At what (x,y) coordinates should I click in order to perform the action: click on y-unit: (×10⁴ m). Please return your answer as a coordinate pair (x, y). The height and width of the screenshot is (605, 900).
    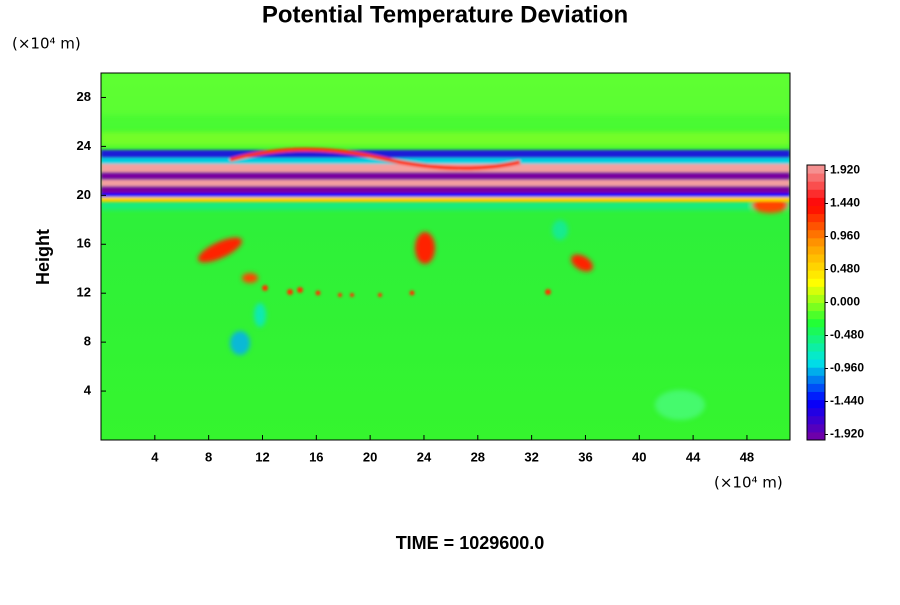
    Looking at the image, I should click on (46, 44).